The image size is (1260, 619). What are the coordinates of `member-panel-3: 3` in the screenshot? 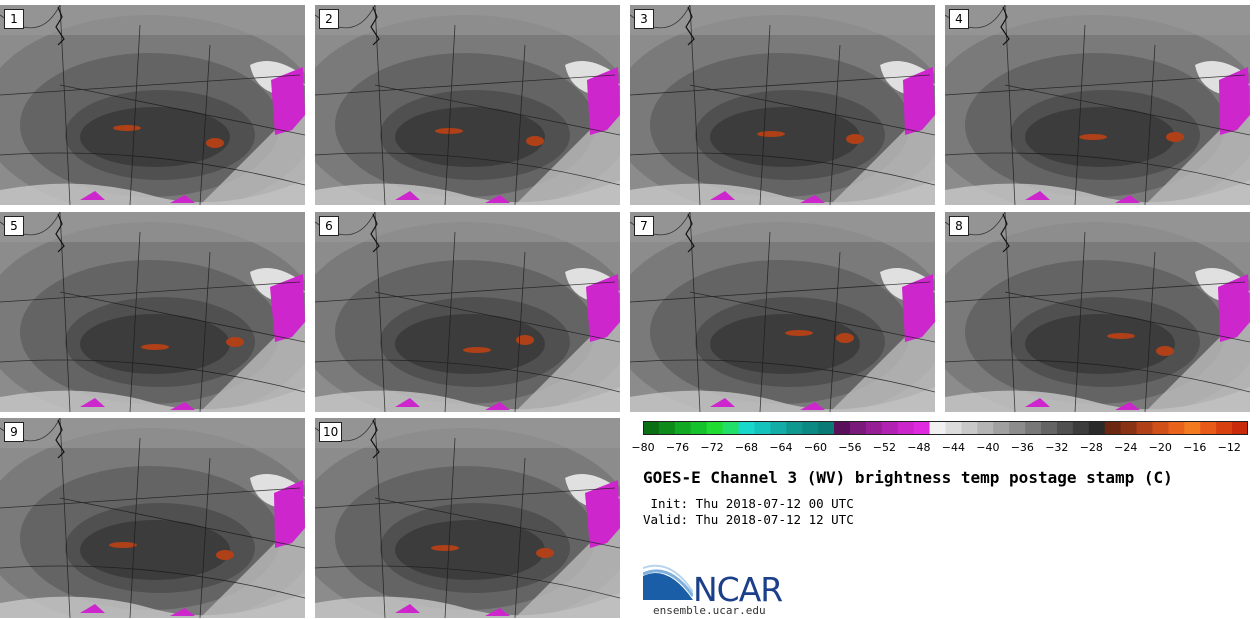 It's located at (782, 105).